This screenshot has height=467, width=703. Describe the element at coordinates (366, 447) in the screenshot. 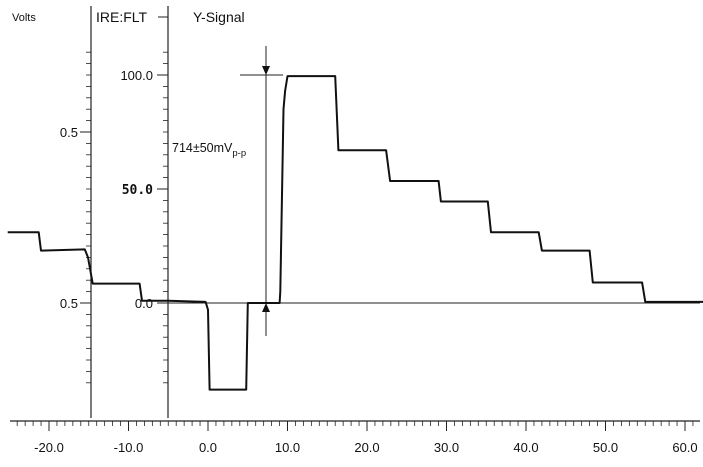

I see `x-tick-label: 20.0` at that location.